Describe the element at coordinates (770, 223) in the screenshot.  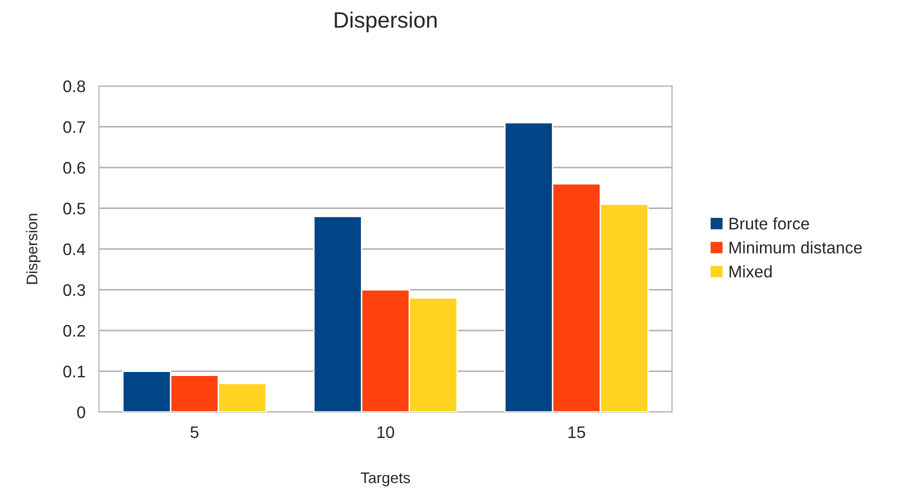
I see `legend-label: Brute force` at that location.